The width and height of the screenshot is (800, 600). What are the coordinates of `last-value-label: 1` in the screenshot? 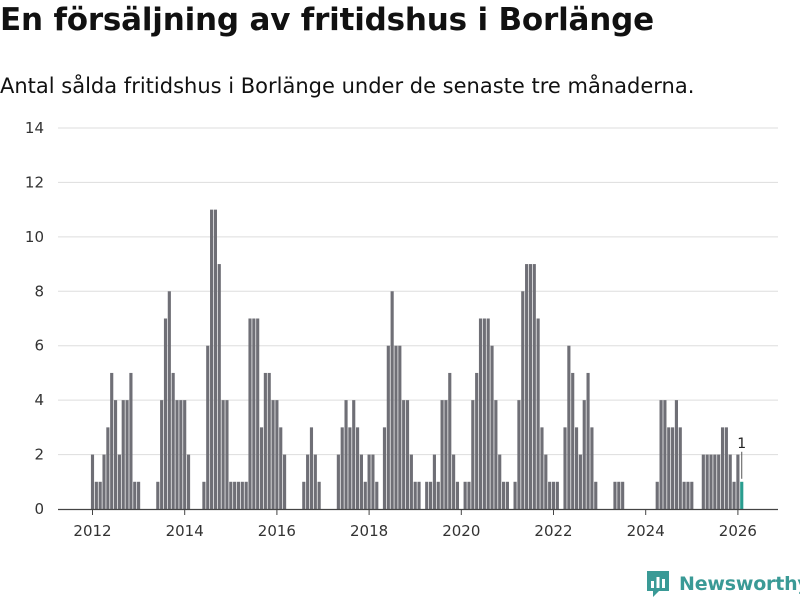 It's located at (741, 444).